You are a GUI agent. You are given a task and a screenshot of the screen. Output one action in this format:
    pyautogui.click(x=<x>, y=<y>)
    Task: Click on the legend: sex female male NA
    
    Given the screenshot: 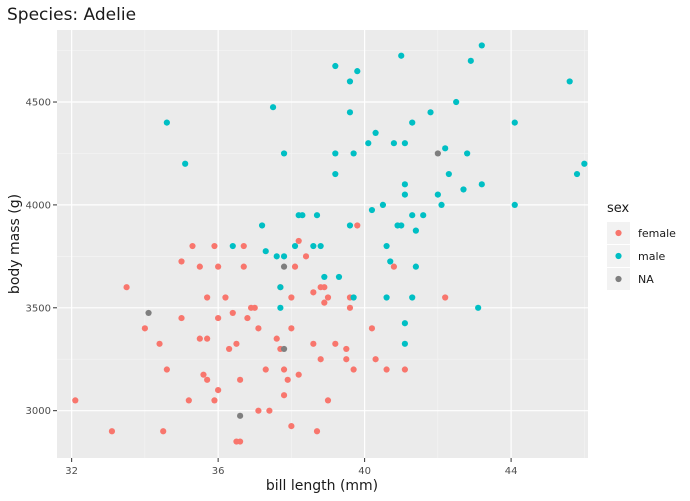 What is the action you would take?
    pyautogui.click(x=641, y=245)
    